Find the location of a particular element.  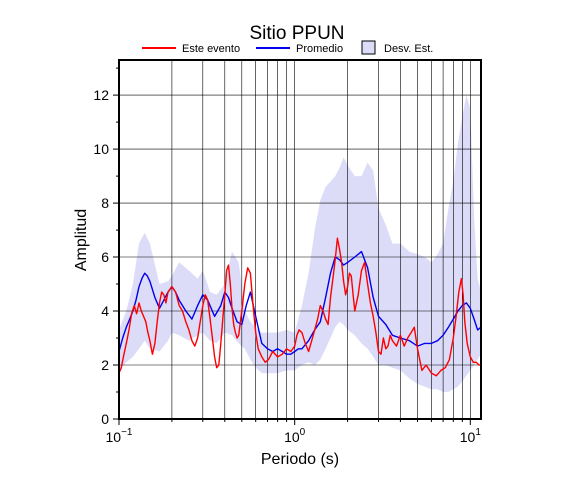

legend-swatch is located at coordinates (368, 47).